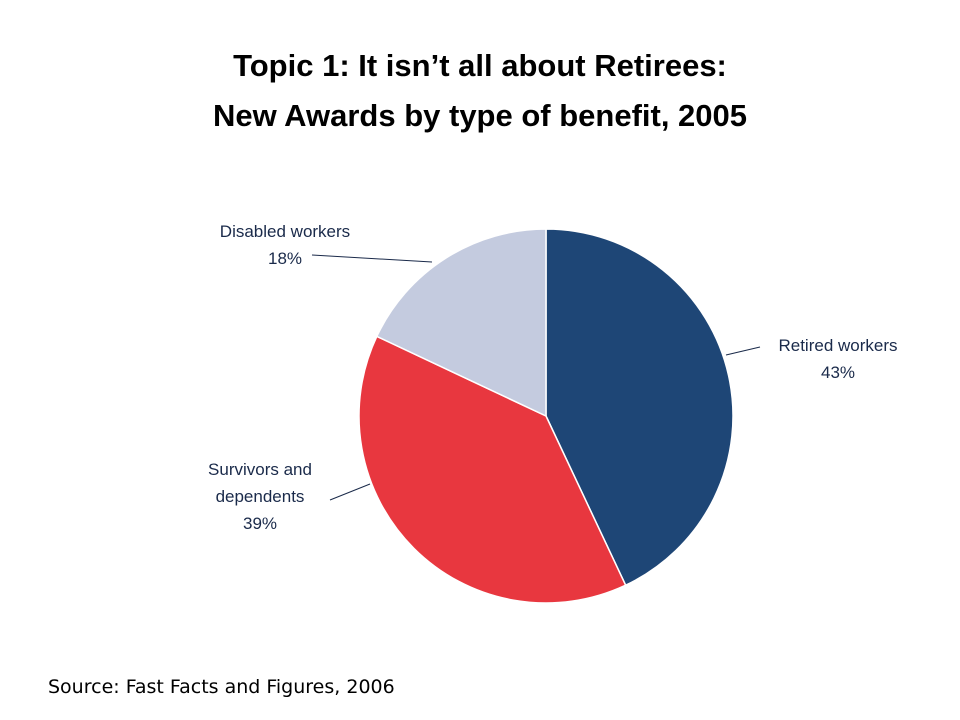  I want to click on slice-label: Survivors and dependents, so click(260, 483).